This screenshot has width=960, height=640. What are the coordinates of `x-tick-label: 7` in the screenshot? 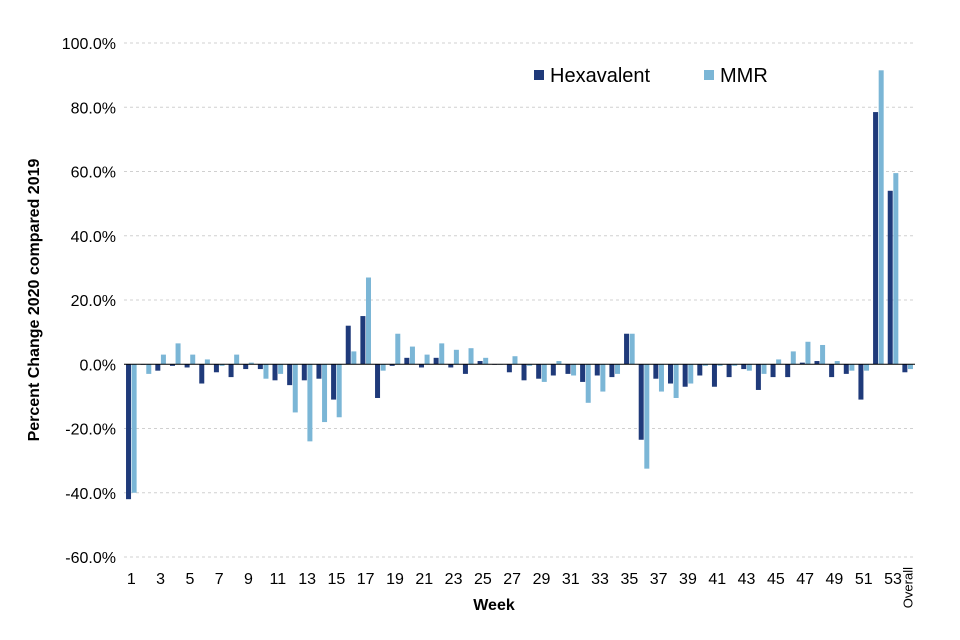 It's located at (219, 579).